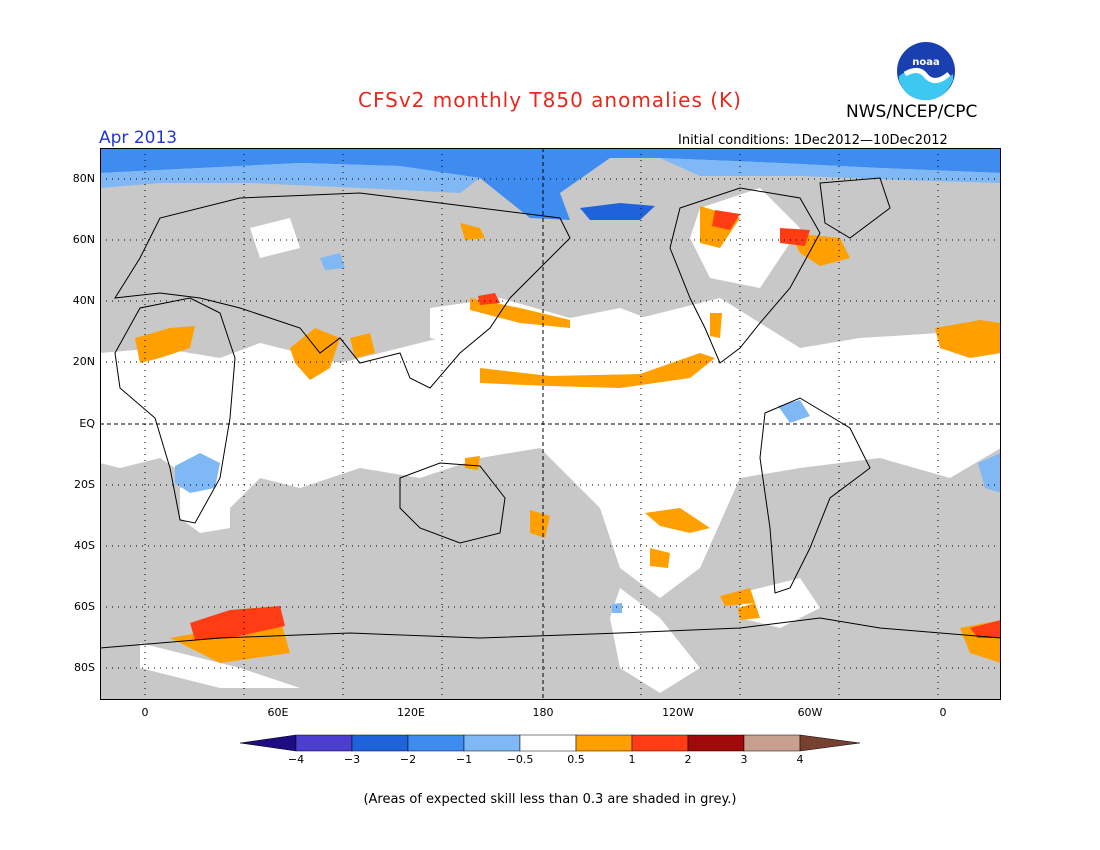  What do you see at coordinates (472, 463) in the screenshot?
I see `warm-arafura` at bounding box center [472, 463].